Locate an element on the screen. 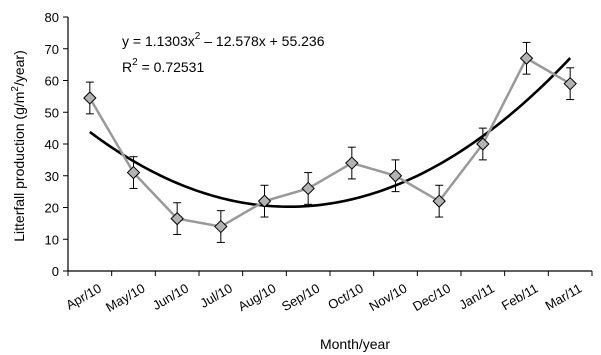  y-axis-label-main: Litterfall production (g/m is located at coordinates (19, 167).